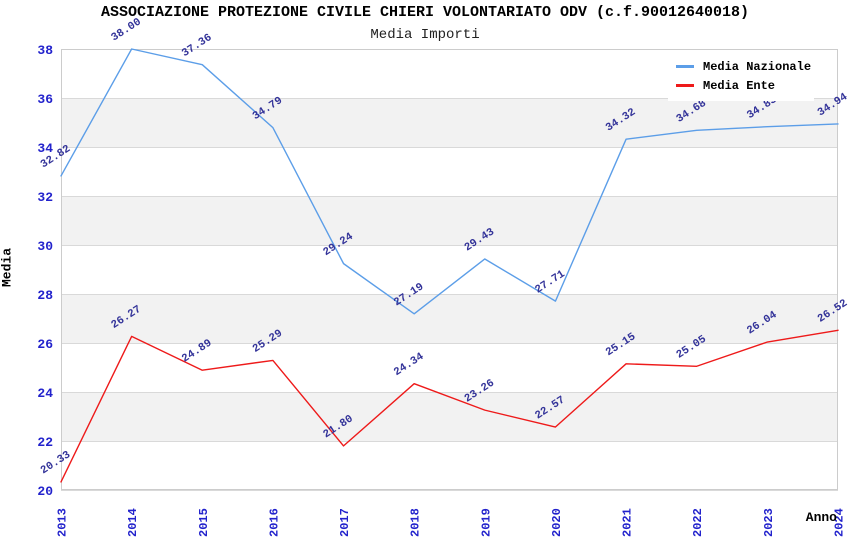 The height and width of the screenshot is (550, 850). Describe the element at coordinates (550, 282) in the screenshot. I see `data-point-label: 27.71` at that location.